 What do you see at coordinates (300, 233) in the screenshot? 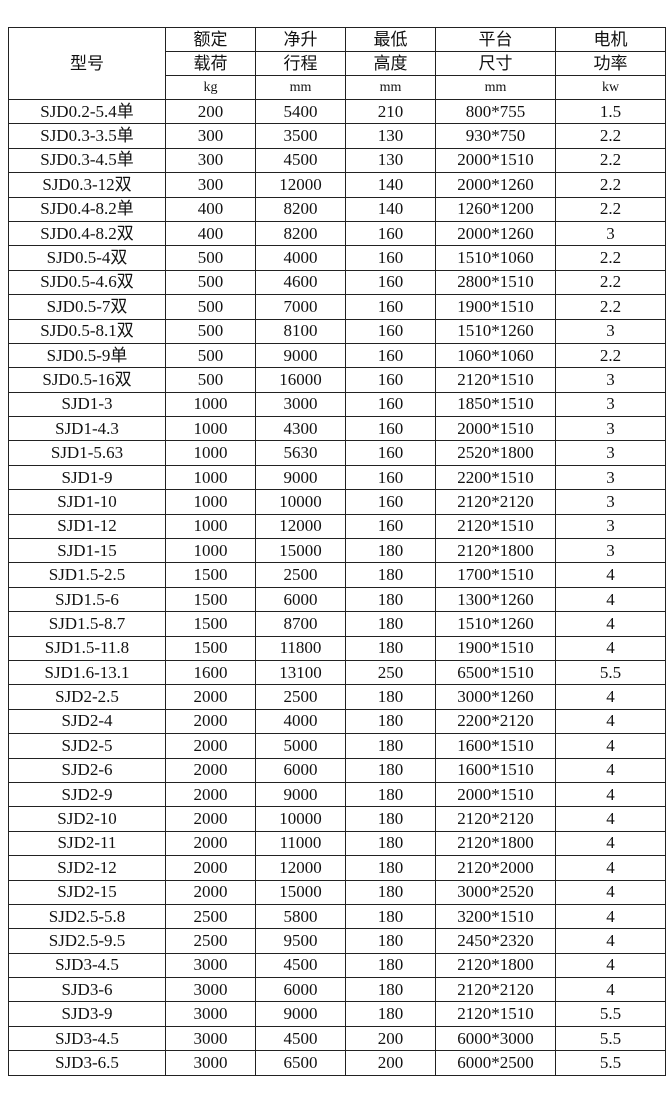
I see `table-cell: 8200` at bounding box center [300, 233].